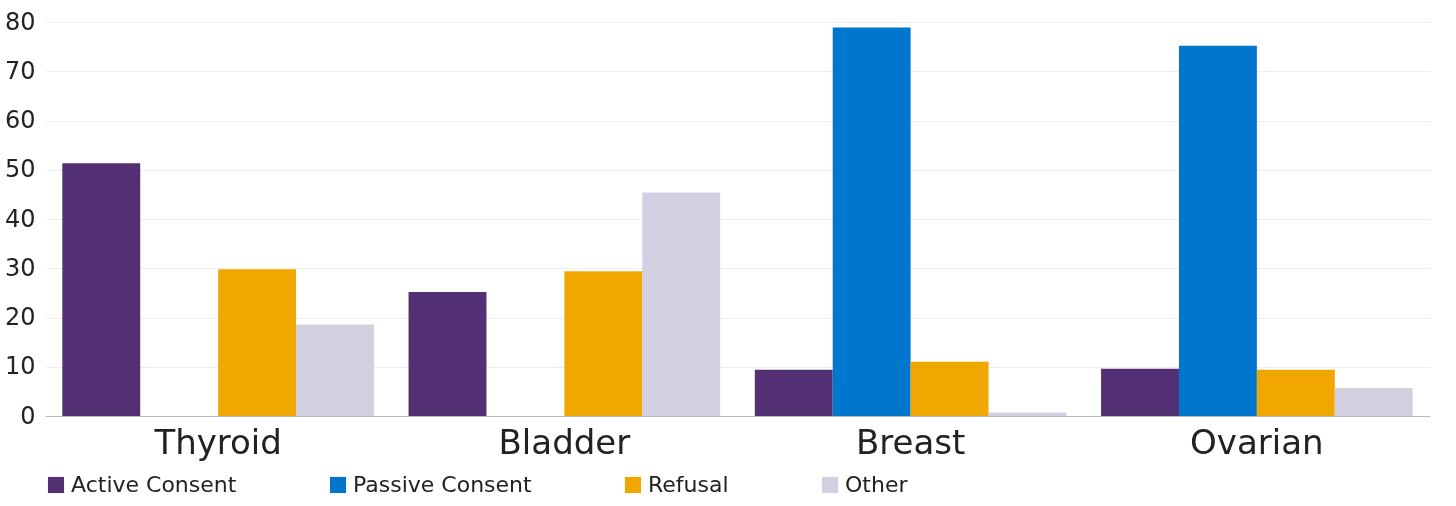 The image size is (1456, 506). What do you see at coordinates (443, 484) in the screenshot?
I see `legend-label: Passive Consent` at bounding box center [443, 484].